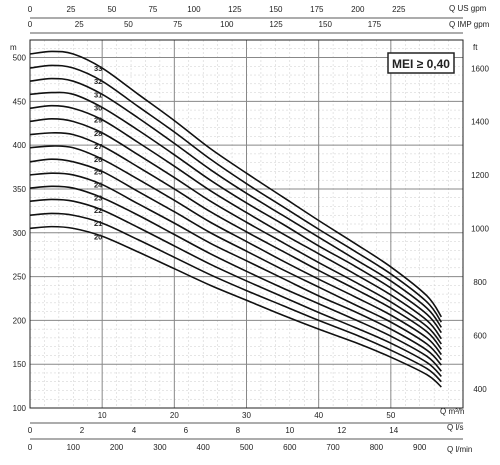 This screenshot has height=465, width=500. I want to click on y-right-tick: 800, so click(480, 282).